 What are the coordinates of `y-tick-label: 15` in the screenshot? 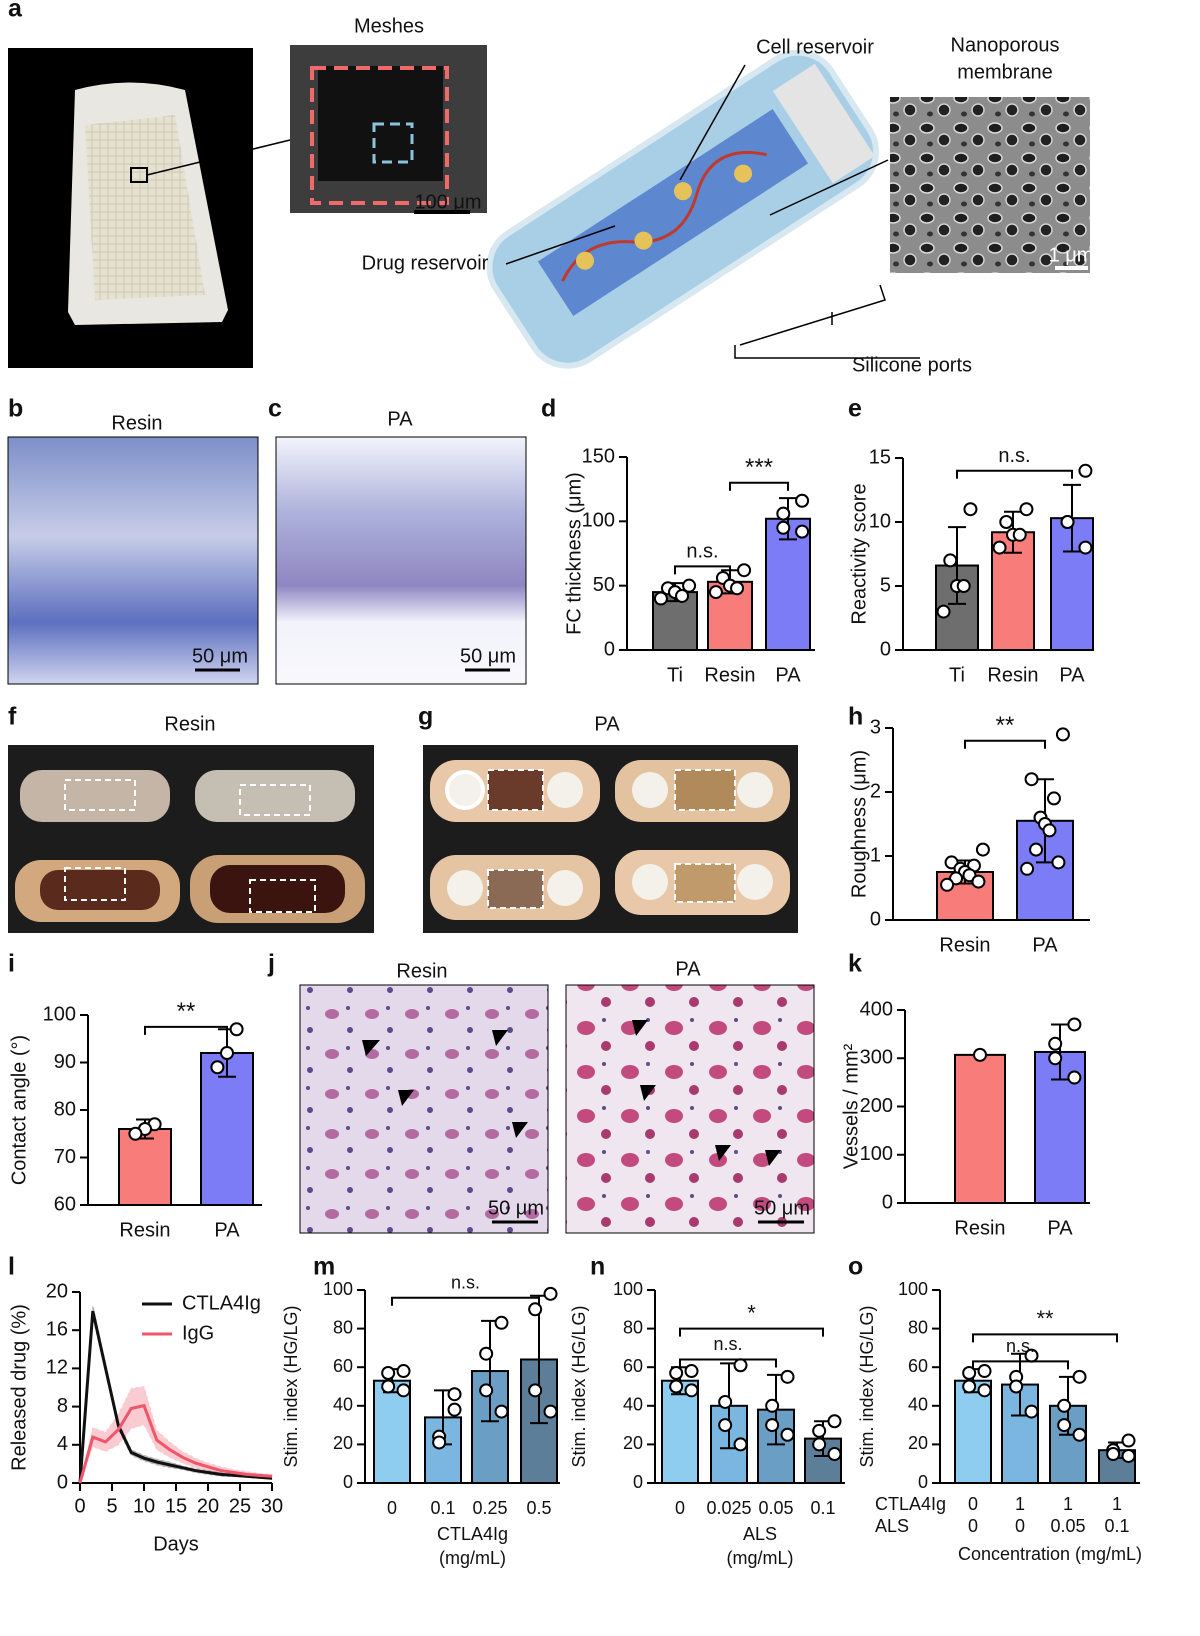 It's located at (880, 457).